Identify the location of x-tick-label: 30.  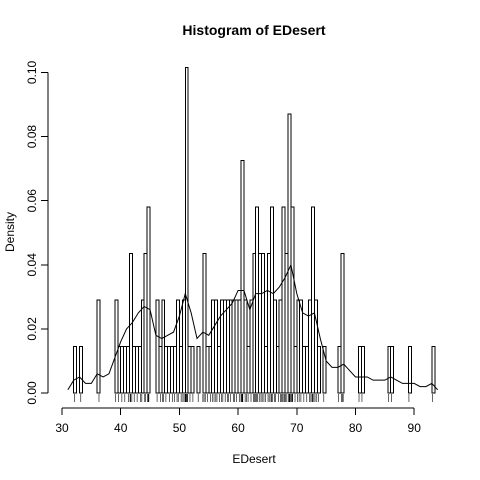
(62, 428).